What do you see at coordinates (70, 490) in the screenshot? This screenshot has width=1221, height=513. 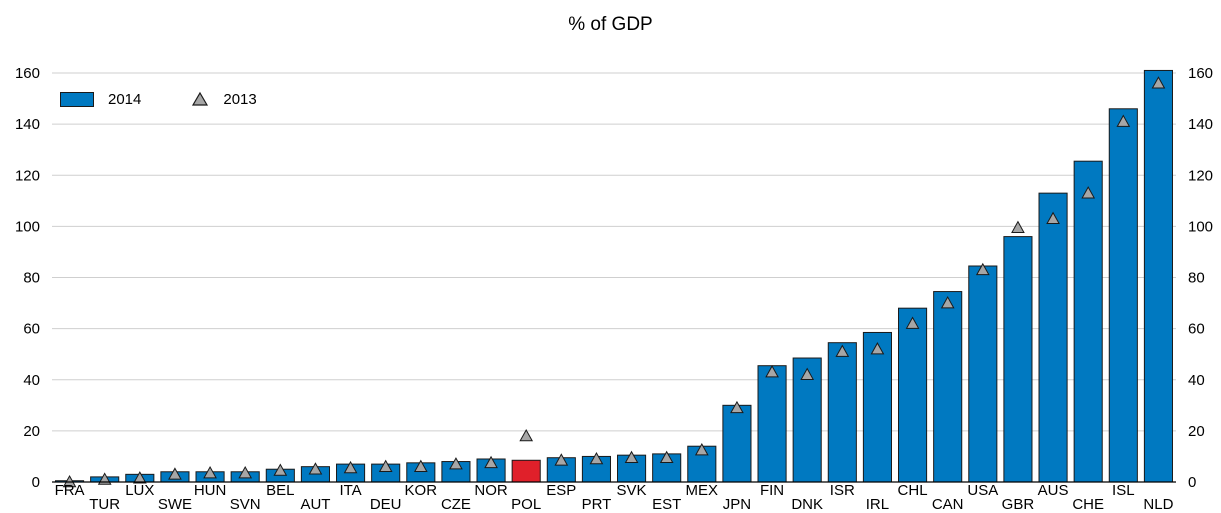 I see `x-tick-label-fra: FRA` at bounding box center [70, 490].